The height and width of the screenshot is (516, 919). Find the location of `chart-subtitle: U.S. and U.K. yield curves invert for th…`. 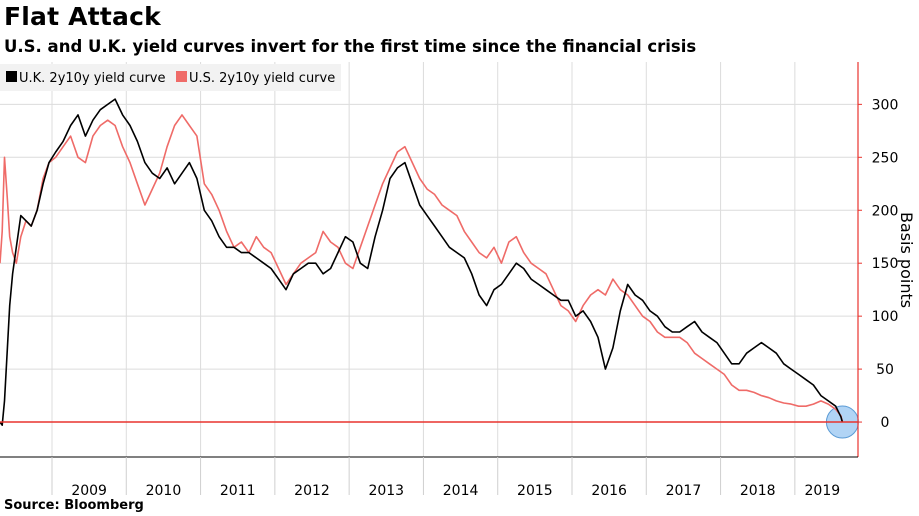

chart-subtitle: U.S. and U.K. yield curves invert for th… is located at coordinates (350, 46).